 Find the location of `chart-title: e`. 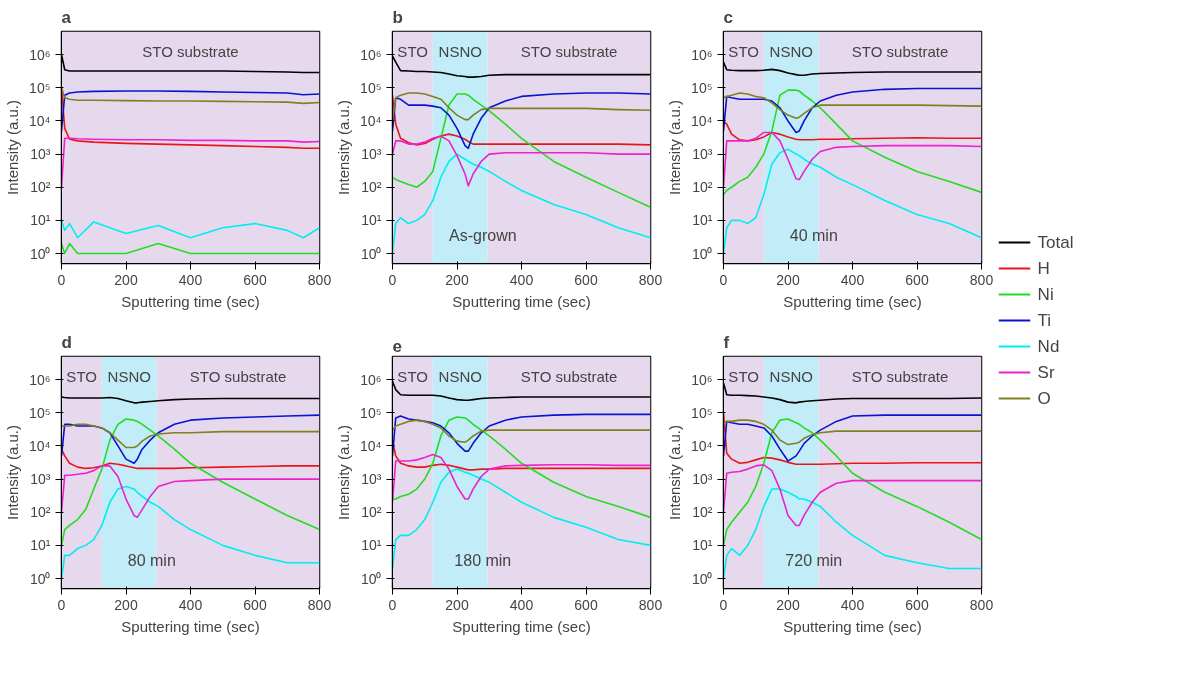

chart-title: e is located at coordinates (397, 346).